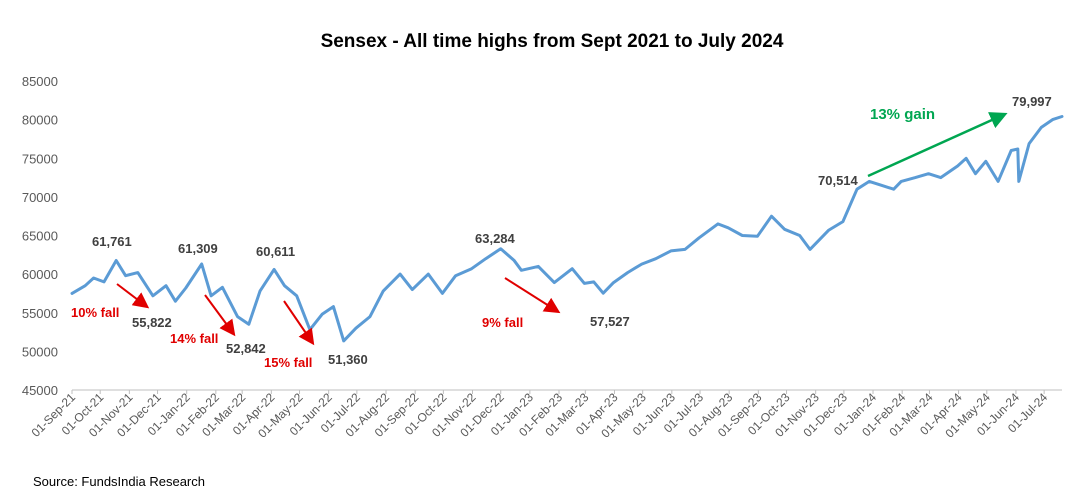 Image resolution: width=1081 pixels, height=493 pixels. Describe the element at coordinates (838, 180) in the screenshot. I see `value-label-70514: 70,514` at that location.